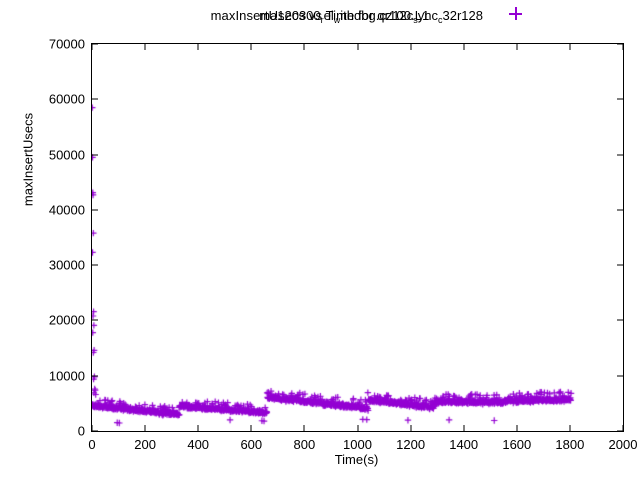 Image resolution: width=640 pixels, height=480 pixels. What do you see at coordinates (517, 444) in the screenshot?
I see `x-tick-label: 1600` at bounding box center [517, 444].